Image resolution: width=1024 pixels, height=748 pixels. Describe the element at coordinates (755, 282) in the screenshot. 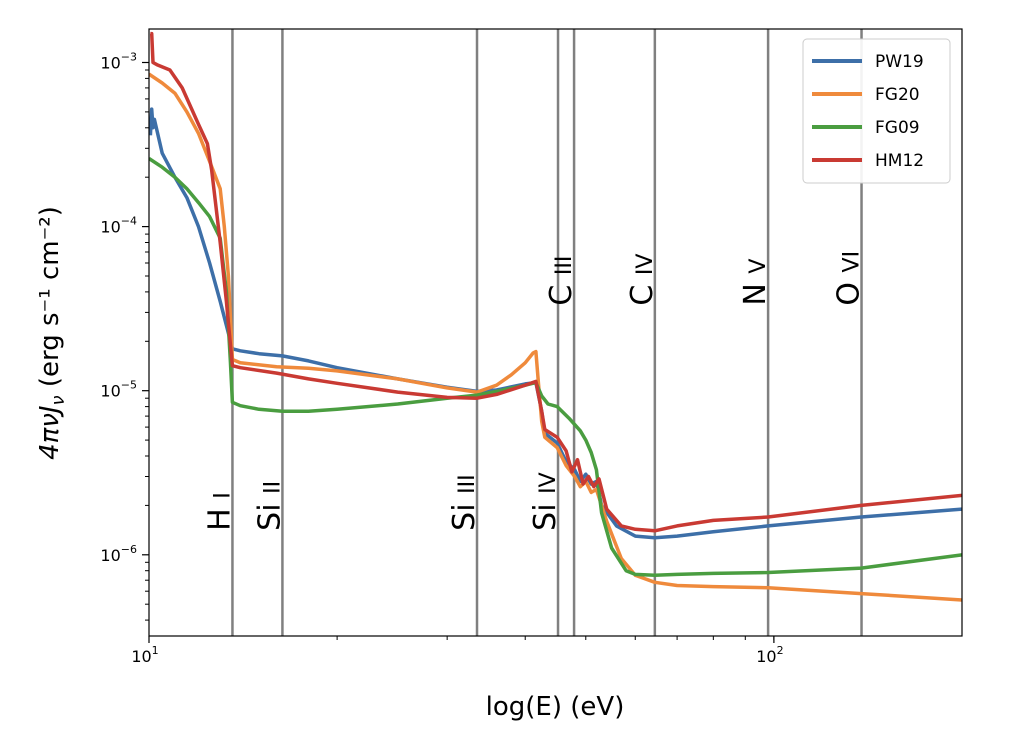

I see `ion-label-n-v: N V` at that location.